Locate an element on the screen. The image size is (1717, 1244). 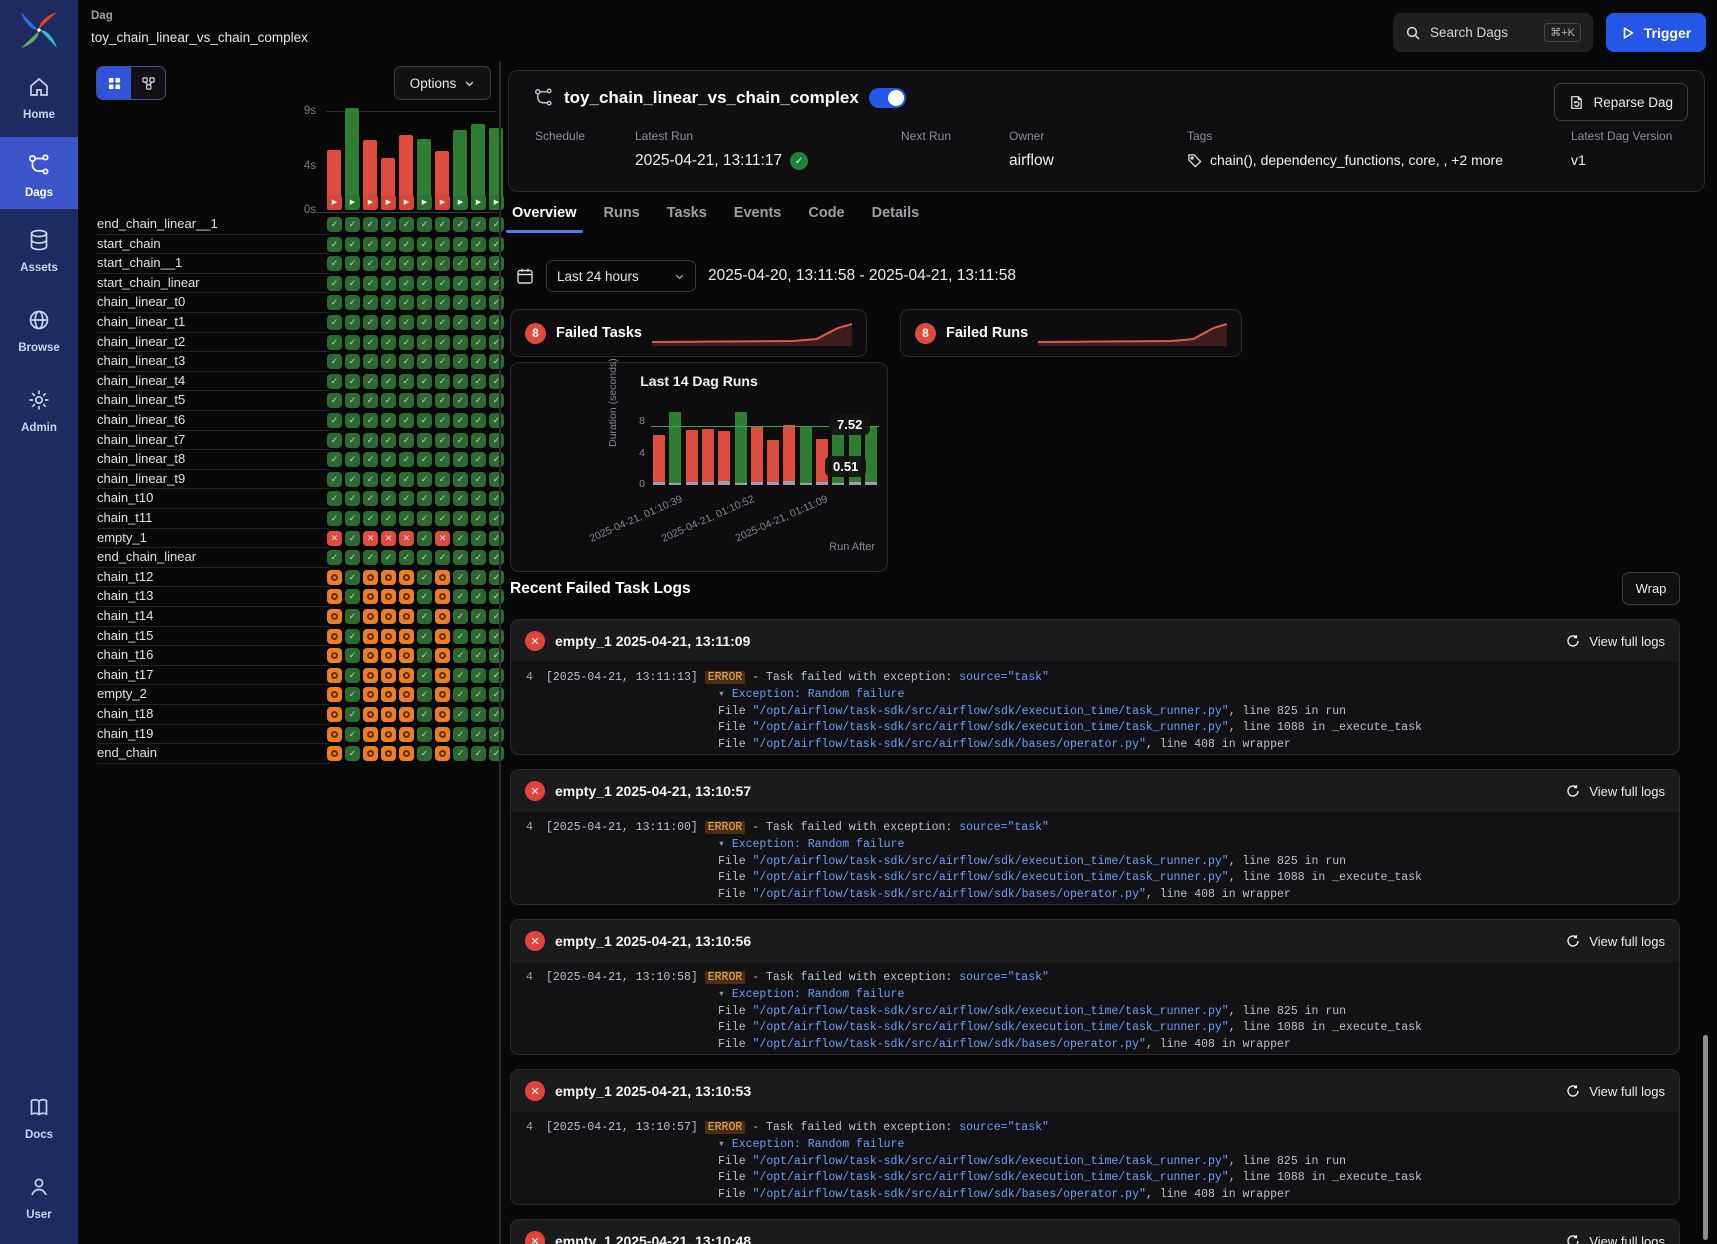
task-name: chain_t17 is located at coordinates (213, 676).